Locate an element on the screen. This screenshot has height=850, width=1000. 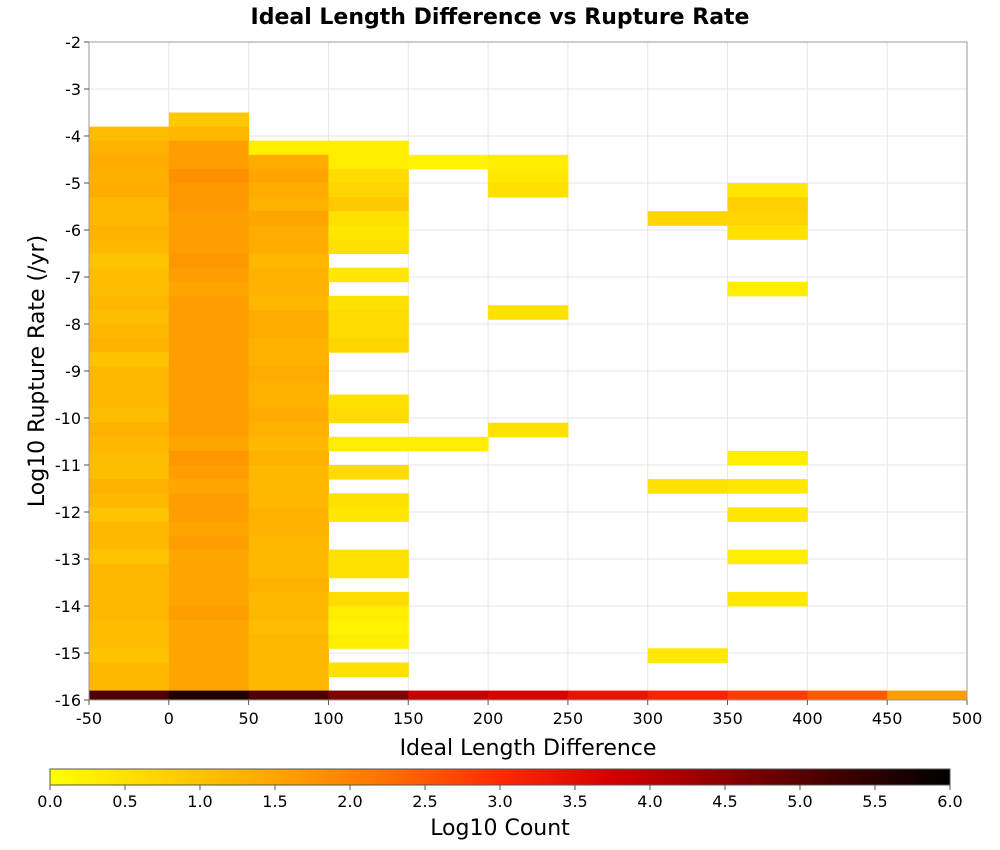
colorbar-tick-label: 3.0 is located at coordinates (499, 801).